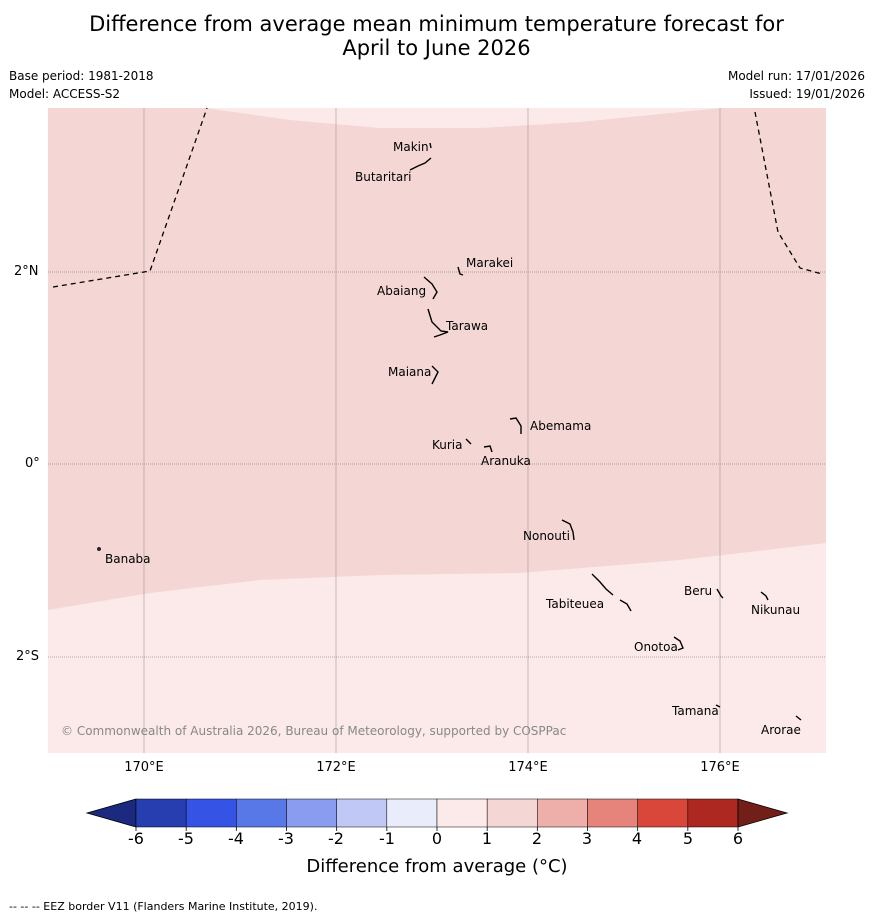  I want to click on island-onotoa, so click(678, 643).